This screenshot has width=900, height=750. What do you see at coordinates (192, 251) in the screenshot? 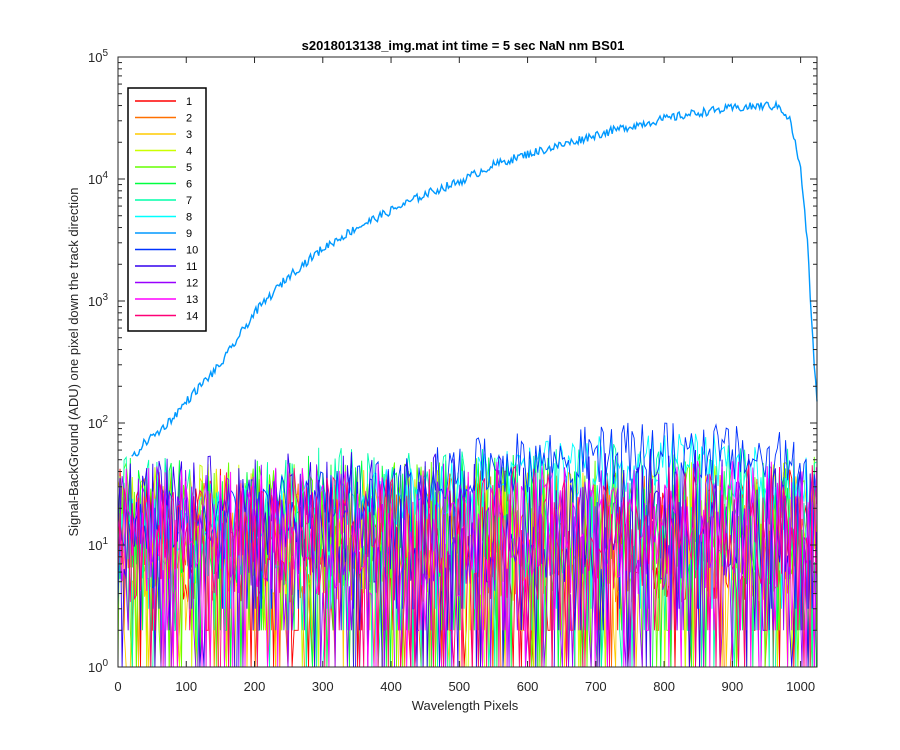
I see `legend-label: 10` at bounding box center [192, 251].